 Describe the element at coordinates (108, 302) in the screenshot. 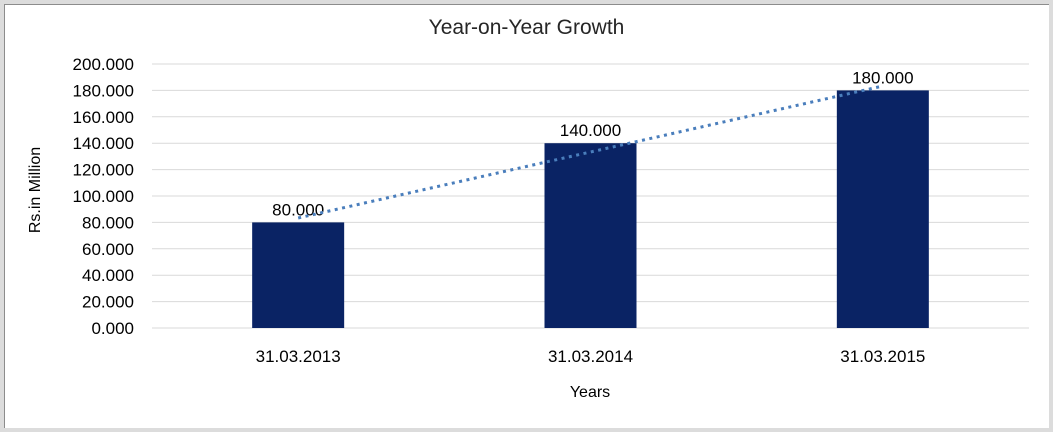

I see `y-tick-label: 20.000` at that location.